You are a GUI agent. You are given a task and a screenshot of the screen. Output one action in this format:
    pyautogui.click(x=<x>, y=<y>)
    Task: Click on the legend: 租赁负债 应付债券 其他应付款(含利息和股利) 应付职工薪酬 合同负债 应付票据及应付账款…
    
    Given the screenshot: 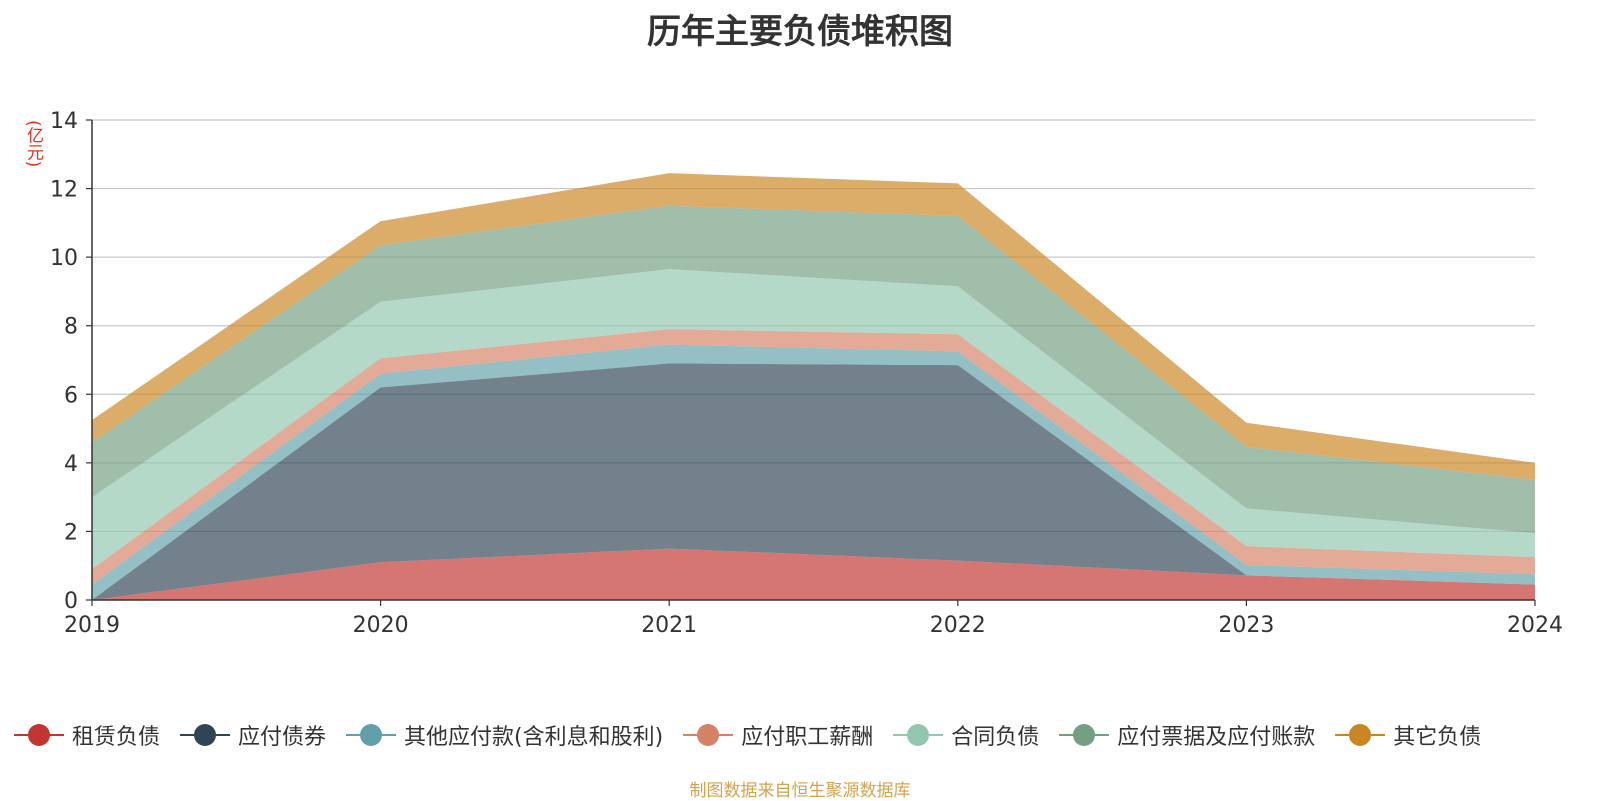 What is the action you would take?
    pyautogui.click(x=804, y=735)
    